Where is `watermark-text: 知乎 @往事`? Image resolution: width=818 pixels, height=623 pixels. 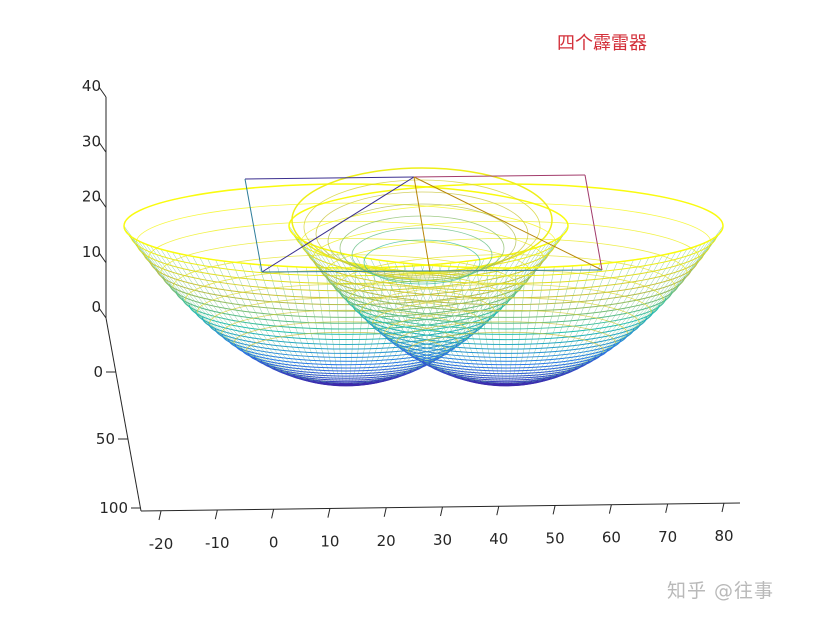 watermark-text: 知乎 @往事 is located at coordinates (721, 591).